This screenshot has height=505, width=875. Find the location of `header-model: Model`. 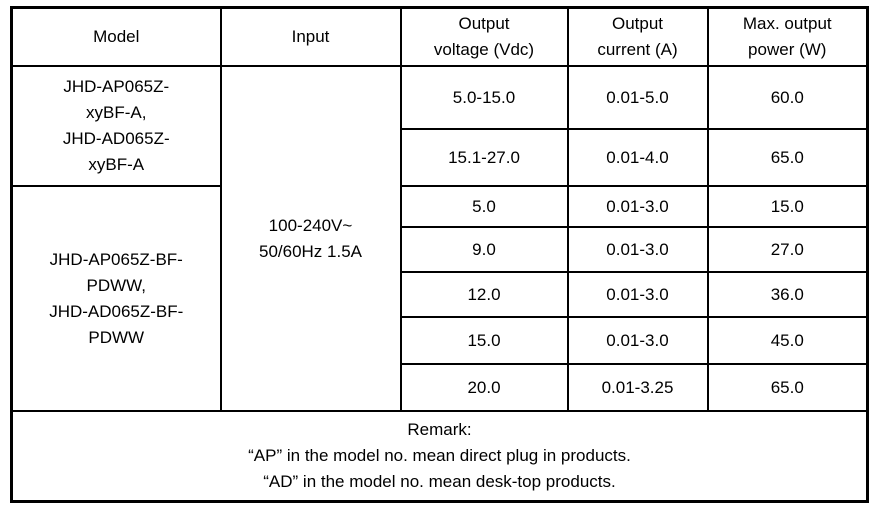

header-model: Model is located at coordinates (116, 36).